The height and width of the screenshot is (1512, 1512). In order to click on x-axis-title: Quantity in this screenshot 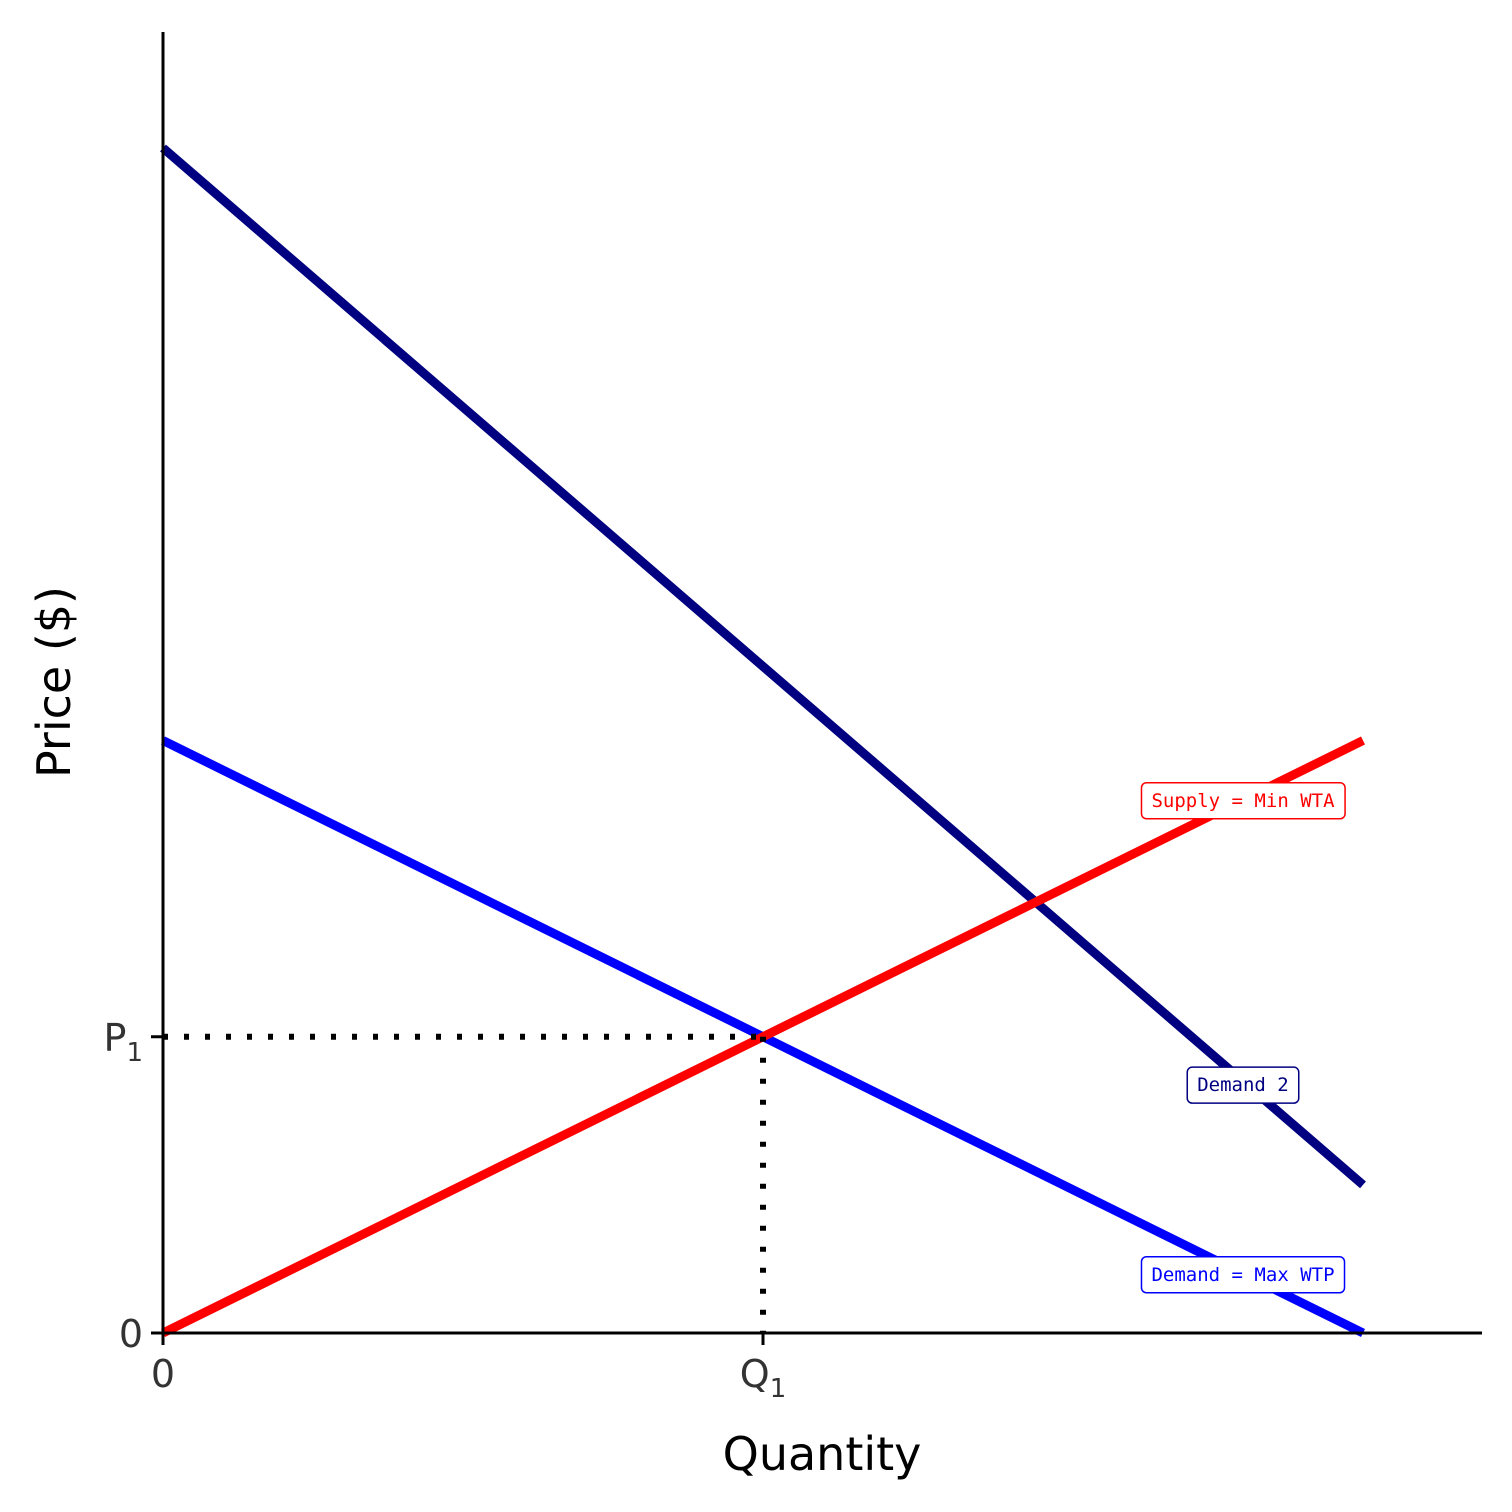, I will do `click(822, 1454)`.